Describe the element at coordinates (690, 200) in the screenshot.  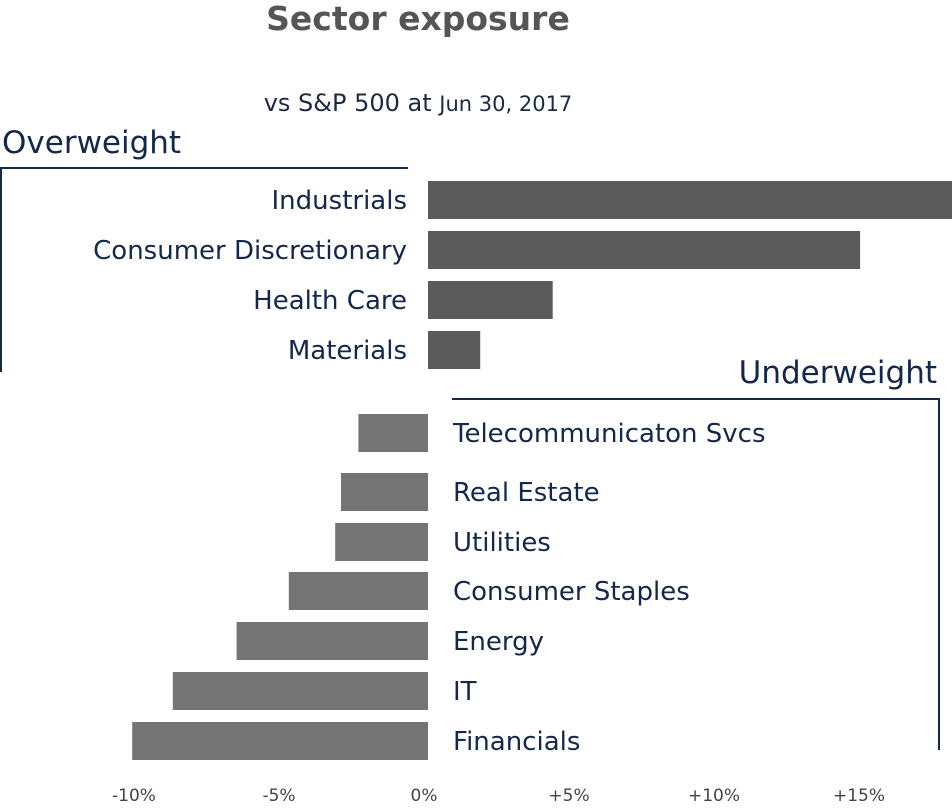
I see `bar-industrials` at that location.